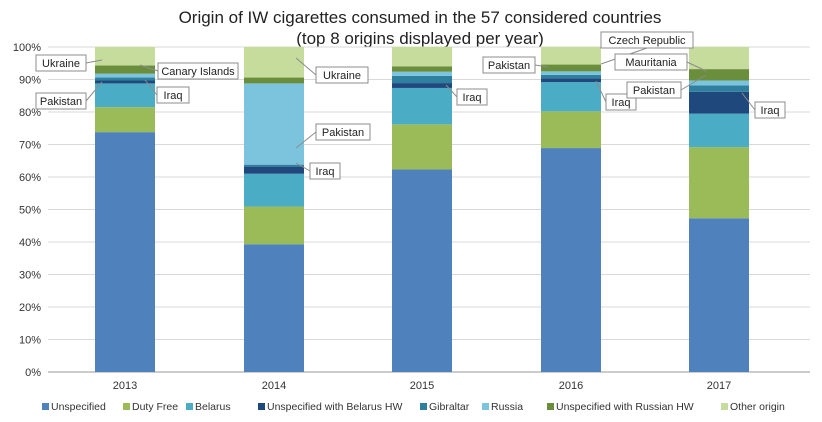  I want to click on chart-subtitle: (top 8 origins displayed per year), so click(420, 38).